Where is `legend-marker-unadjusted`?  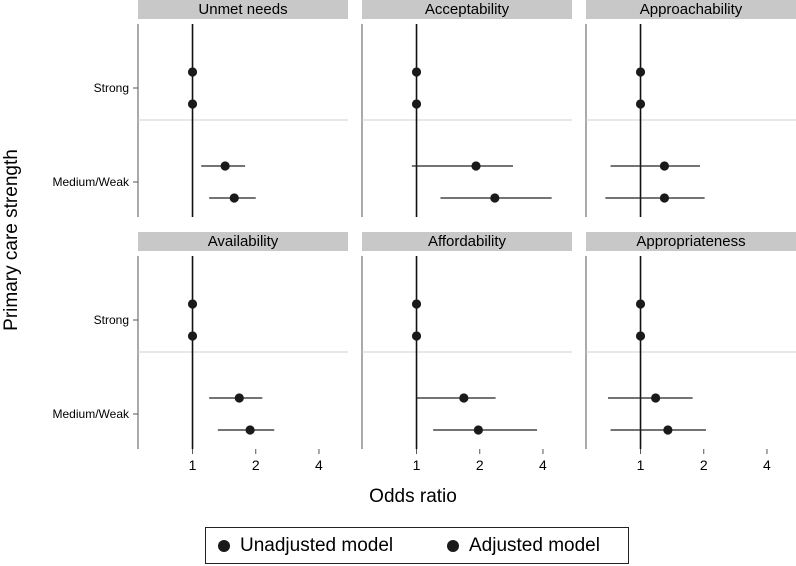 legend-marker-unadjusted is located at coordinates (224, 545).